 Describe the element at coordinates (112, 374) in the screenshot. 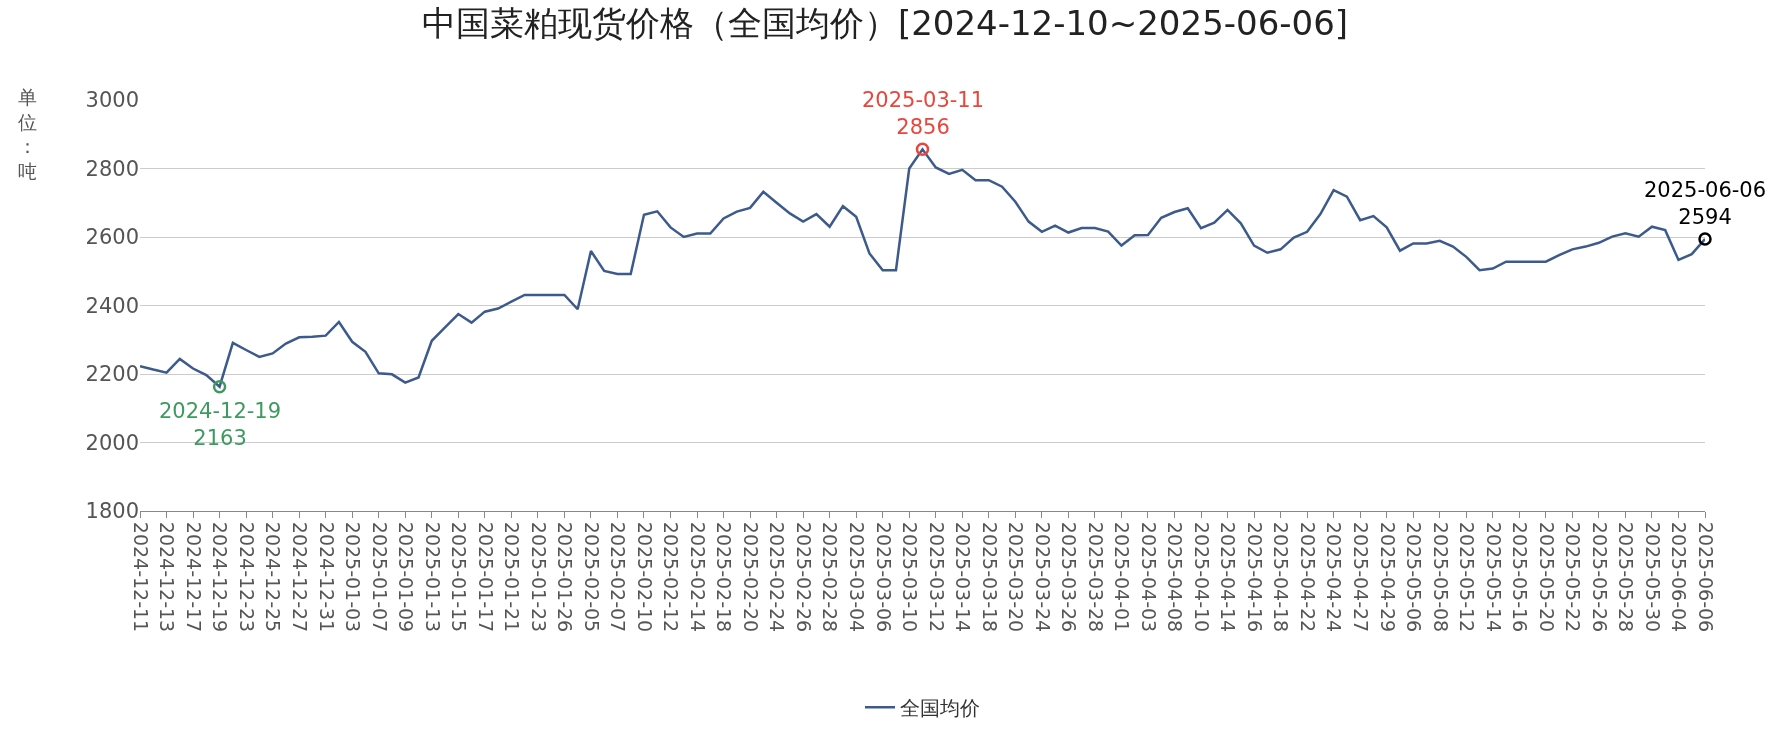

I see `y-tick-label: 2200` at that location.